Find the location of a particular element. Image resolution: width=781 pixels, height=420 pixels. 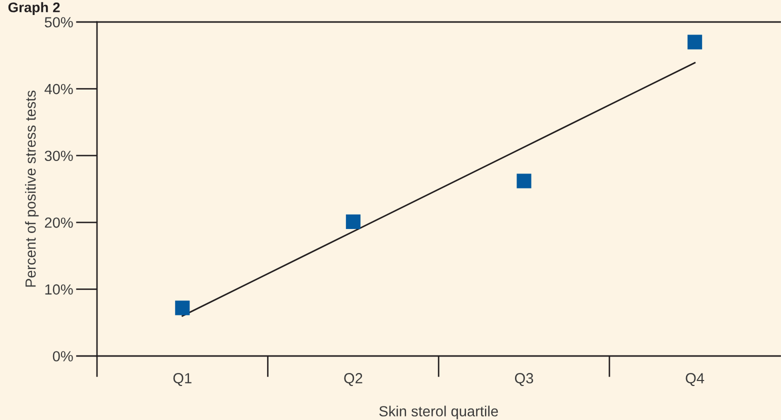

y-tick-label: 0% is located at coordinates (62, 356).